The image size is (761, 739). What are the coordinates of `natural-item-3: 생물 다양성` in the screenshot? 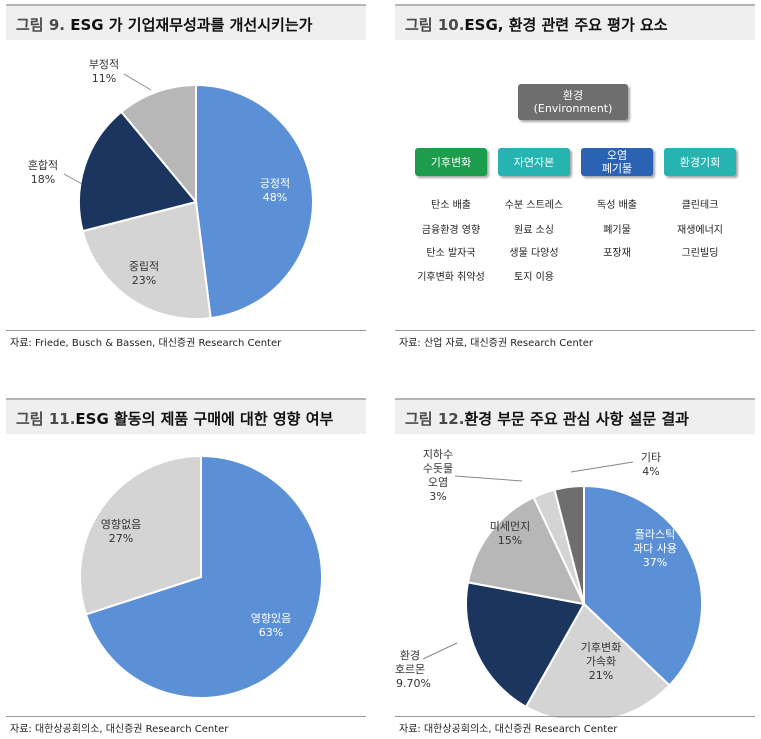 It's located at (534, 253).